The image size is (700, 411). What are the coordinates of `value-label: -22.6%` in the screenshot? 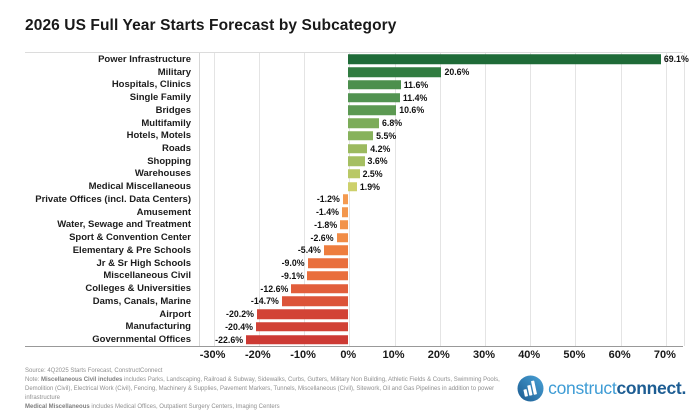 It's located at (229, 339).